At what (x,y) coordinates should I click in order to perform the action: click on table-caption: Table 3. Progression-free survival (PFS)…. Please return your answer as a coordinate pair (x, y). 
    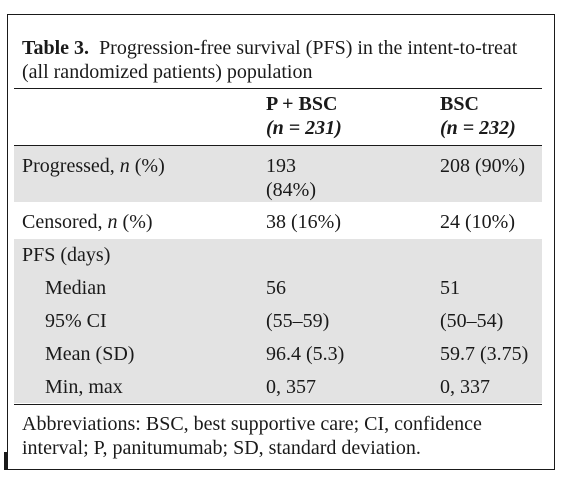
    Looking at the image, I should click on (282, 60).